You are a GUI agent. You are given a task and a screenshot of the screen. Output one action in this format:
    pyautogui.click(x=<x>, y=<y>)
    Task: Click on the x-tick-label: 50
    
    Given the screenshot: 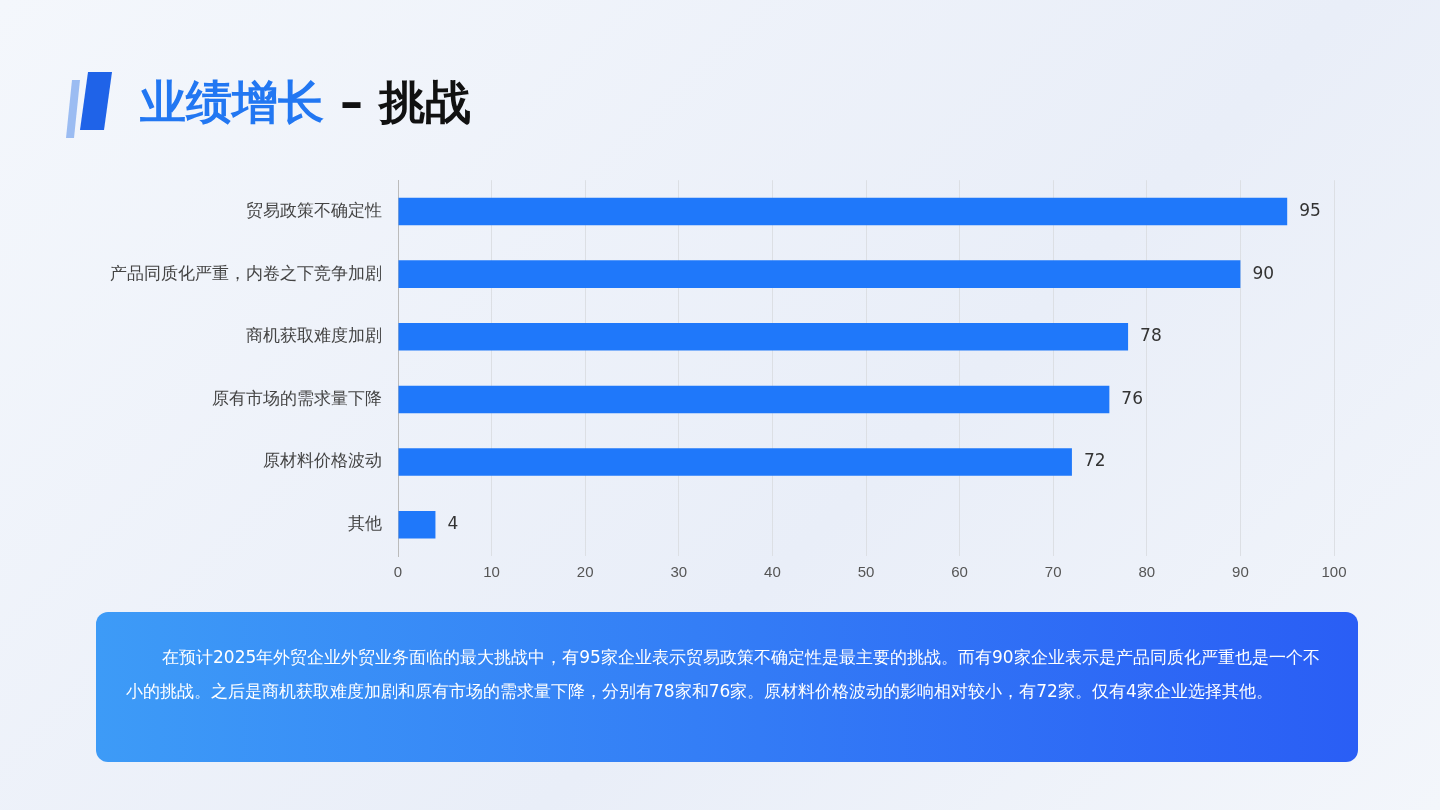 What is the action you would take?
    pyautogui.click(x=866, y=572)
    